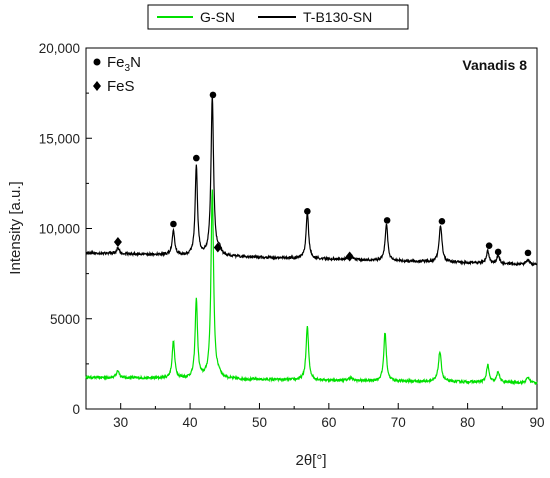  Describe the element at coordinates (217, 17) in the screenshot. I see `legend-label-g-sn: G-SN` at that location.